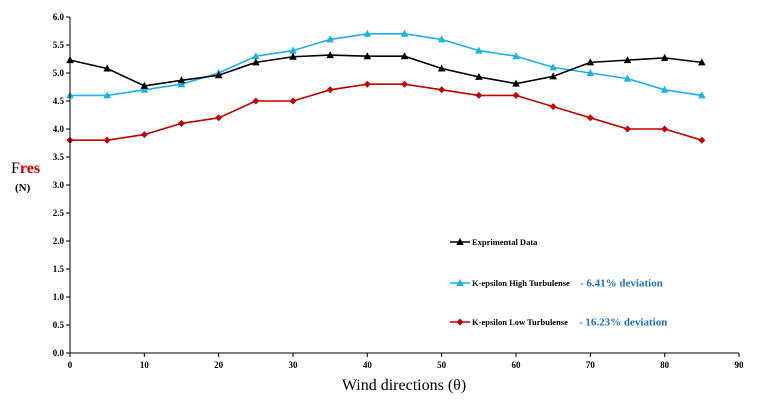 This screenshot has width=760, height=404. What do you see at coordinates (521, 283) in the screenshot?
I see `legend-label: K-epsilon High Turbulense` at bounding box center [521, 283].